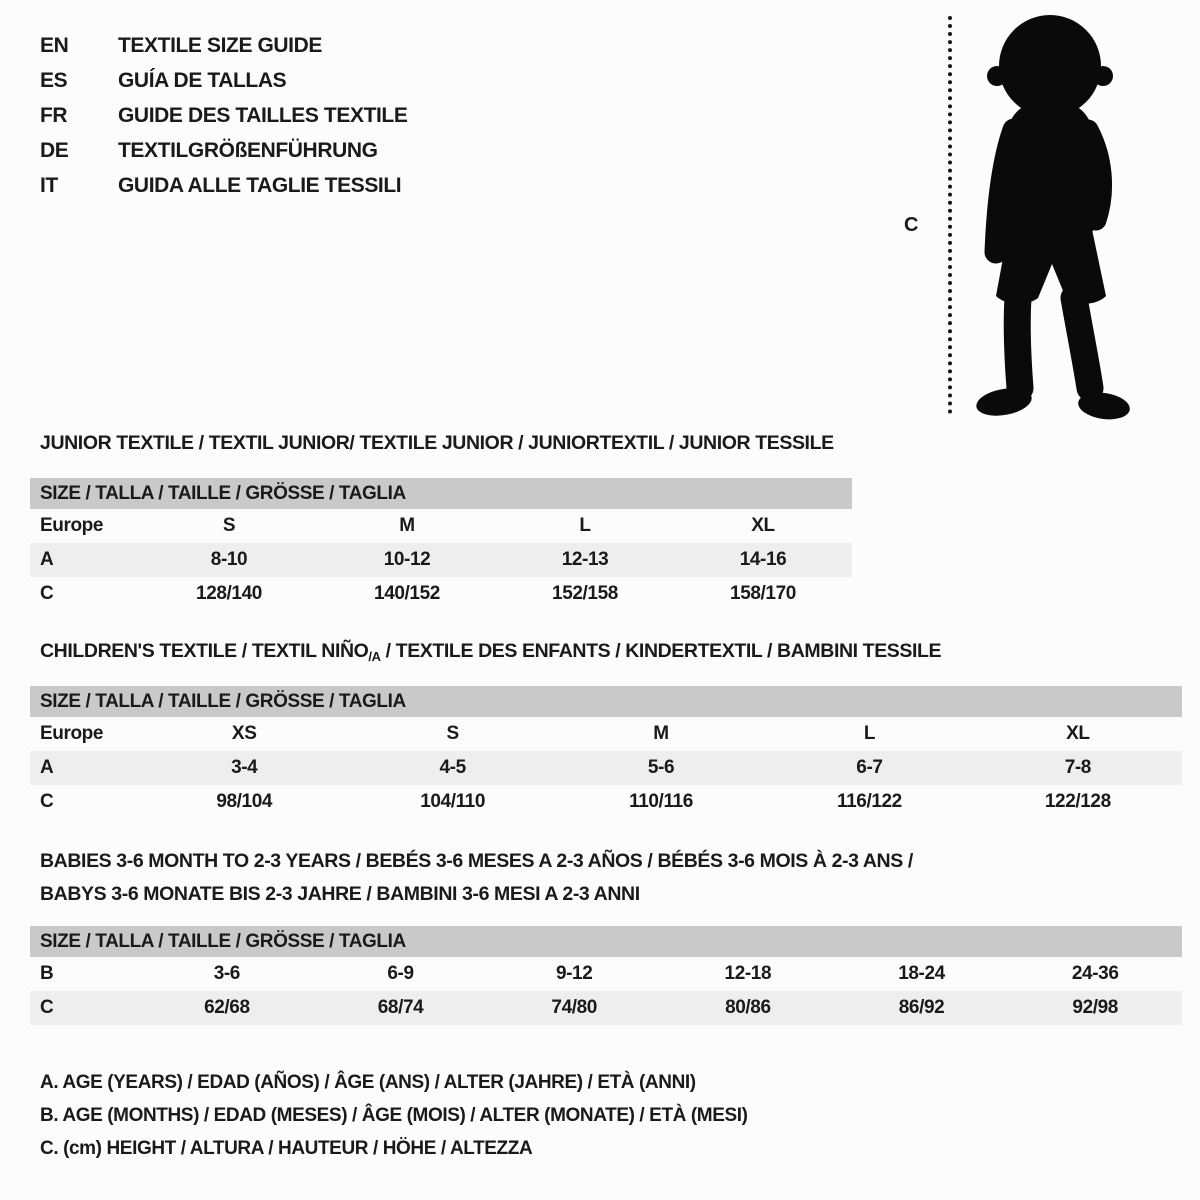 The width and height of the screenshot is (1200, 1200). Describe the element at coordinates (1095, 1007) in the screenshot. I see `value-cell: 92/98` at that location.